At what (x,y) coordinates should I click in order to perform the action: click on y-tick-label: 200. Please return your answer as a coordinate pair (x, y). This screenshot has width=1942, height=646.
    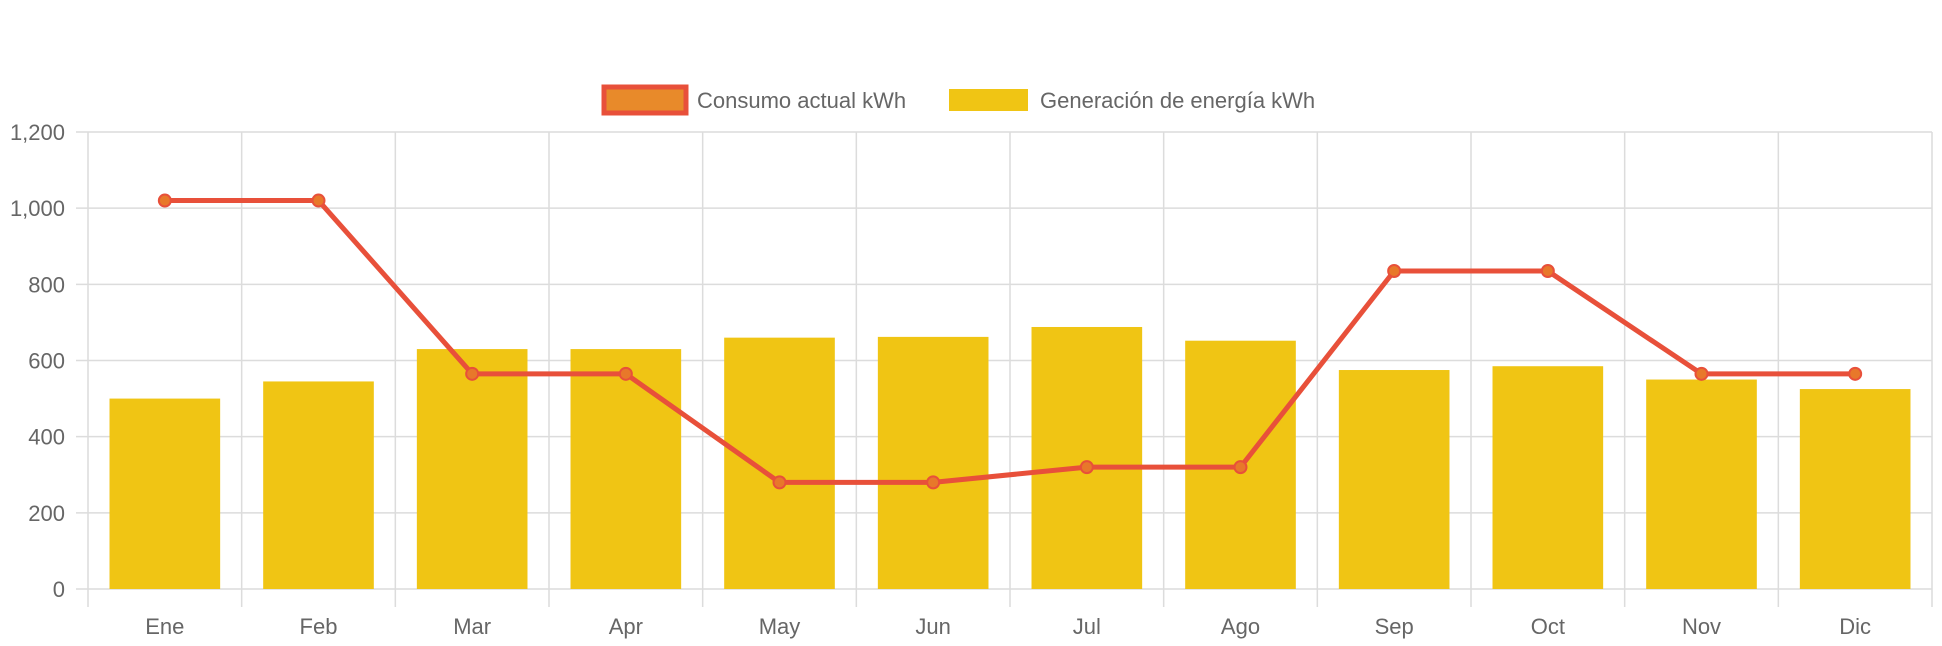
    Looking at the image, I should click on (46, 513).